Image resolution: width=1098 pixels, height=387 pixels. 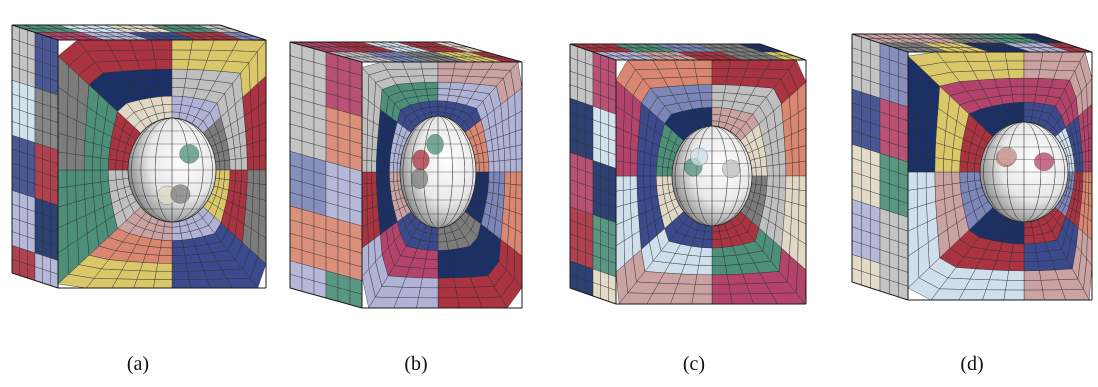 What do you see at coordinates (138, 364) in the screenshot?
I see `caption-a: (a)` at bounding box center [138, 364].